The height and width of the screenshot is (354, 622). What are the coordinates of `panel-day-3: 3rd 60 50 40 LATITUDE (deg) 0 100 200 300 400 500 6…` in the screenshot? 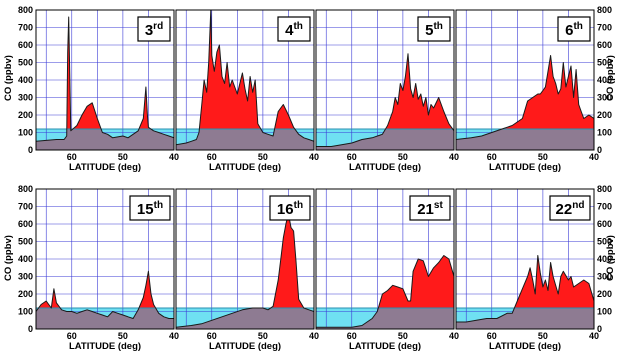 It's located at (98, 89).